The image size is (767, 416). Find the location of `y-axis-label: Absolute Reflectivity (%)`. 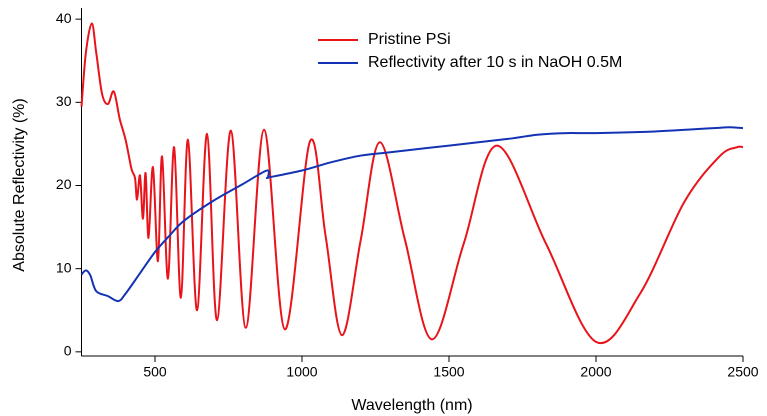

y-axis-label: Absolute Reflectivity (%) is located at coordinates (19, 184).